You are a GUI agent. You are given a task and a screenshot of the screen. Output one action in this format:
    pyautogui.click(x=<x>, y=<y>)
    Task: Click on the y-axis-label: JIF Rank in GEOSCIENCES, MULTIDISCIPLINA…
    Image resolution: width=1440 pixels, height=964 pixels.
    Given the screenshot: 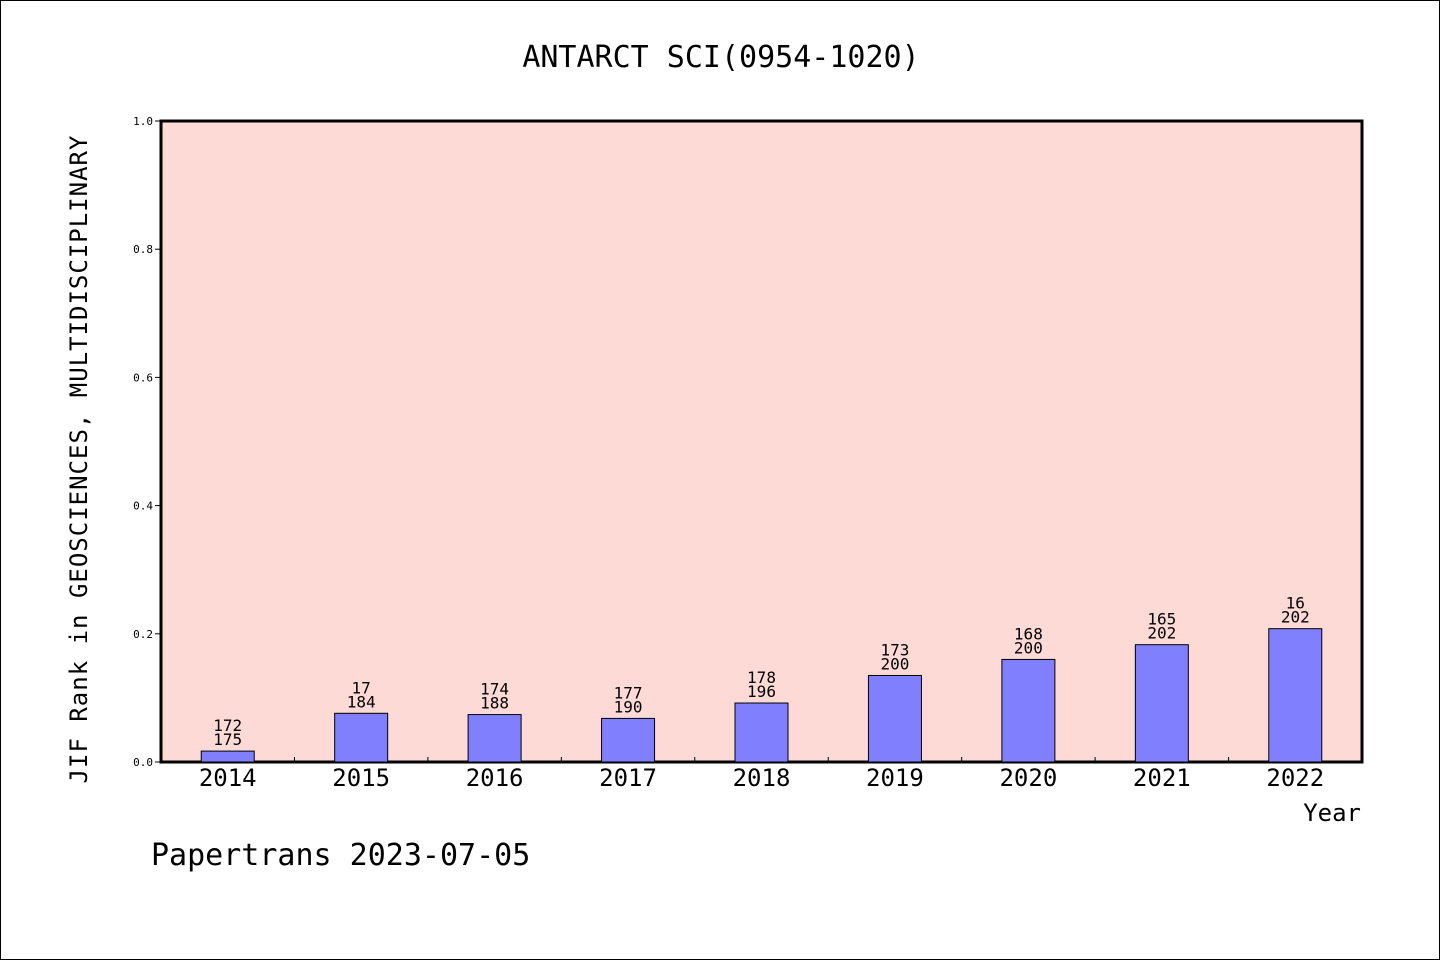 What is the action you would take?
    pyautogui.click(x=79, y=459)
    